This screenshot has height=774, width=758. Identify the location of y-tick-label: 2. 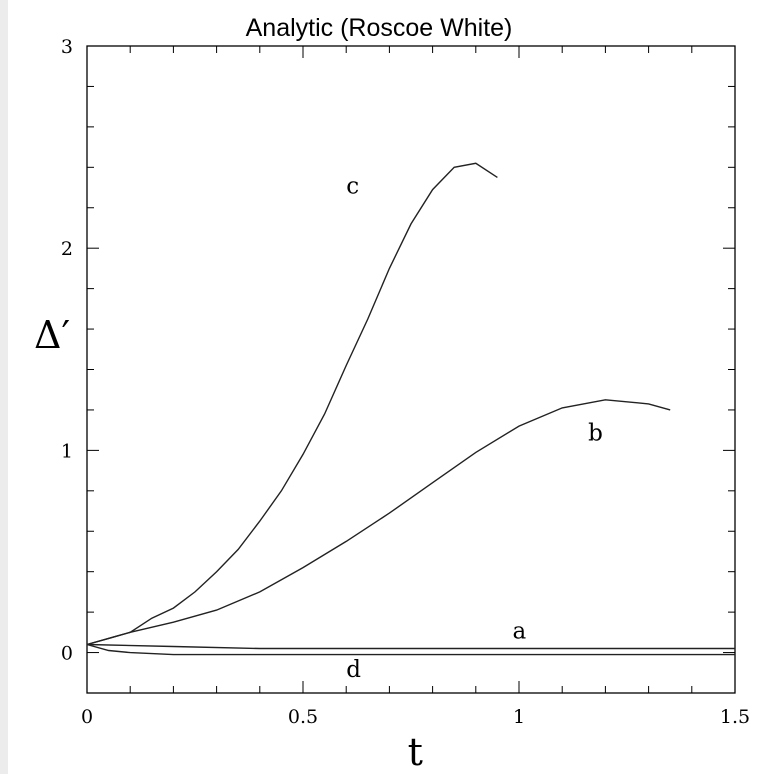
(67, 249).